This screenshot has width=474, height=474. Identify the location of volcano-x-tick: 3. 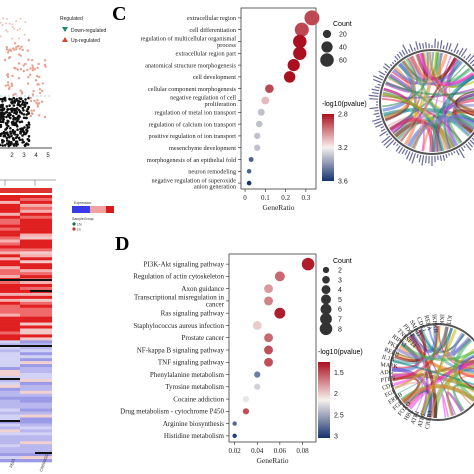
(24, 156).